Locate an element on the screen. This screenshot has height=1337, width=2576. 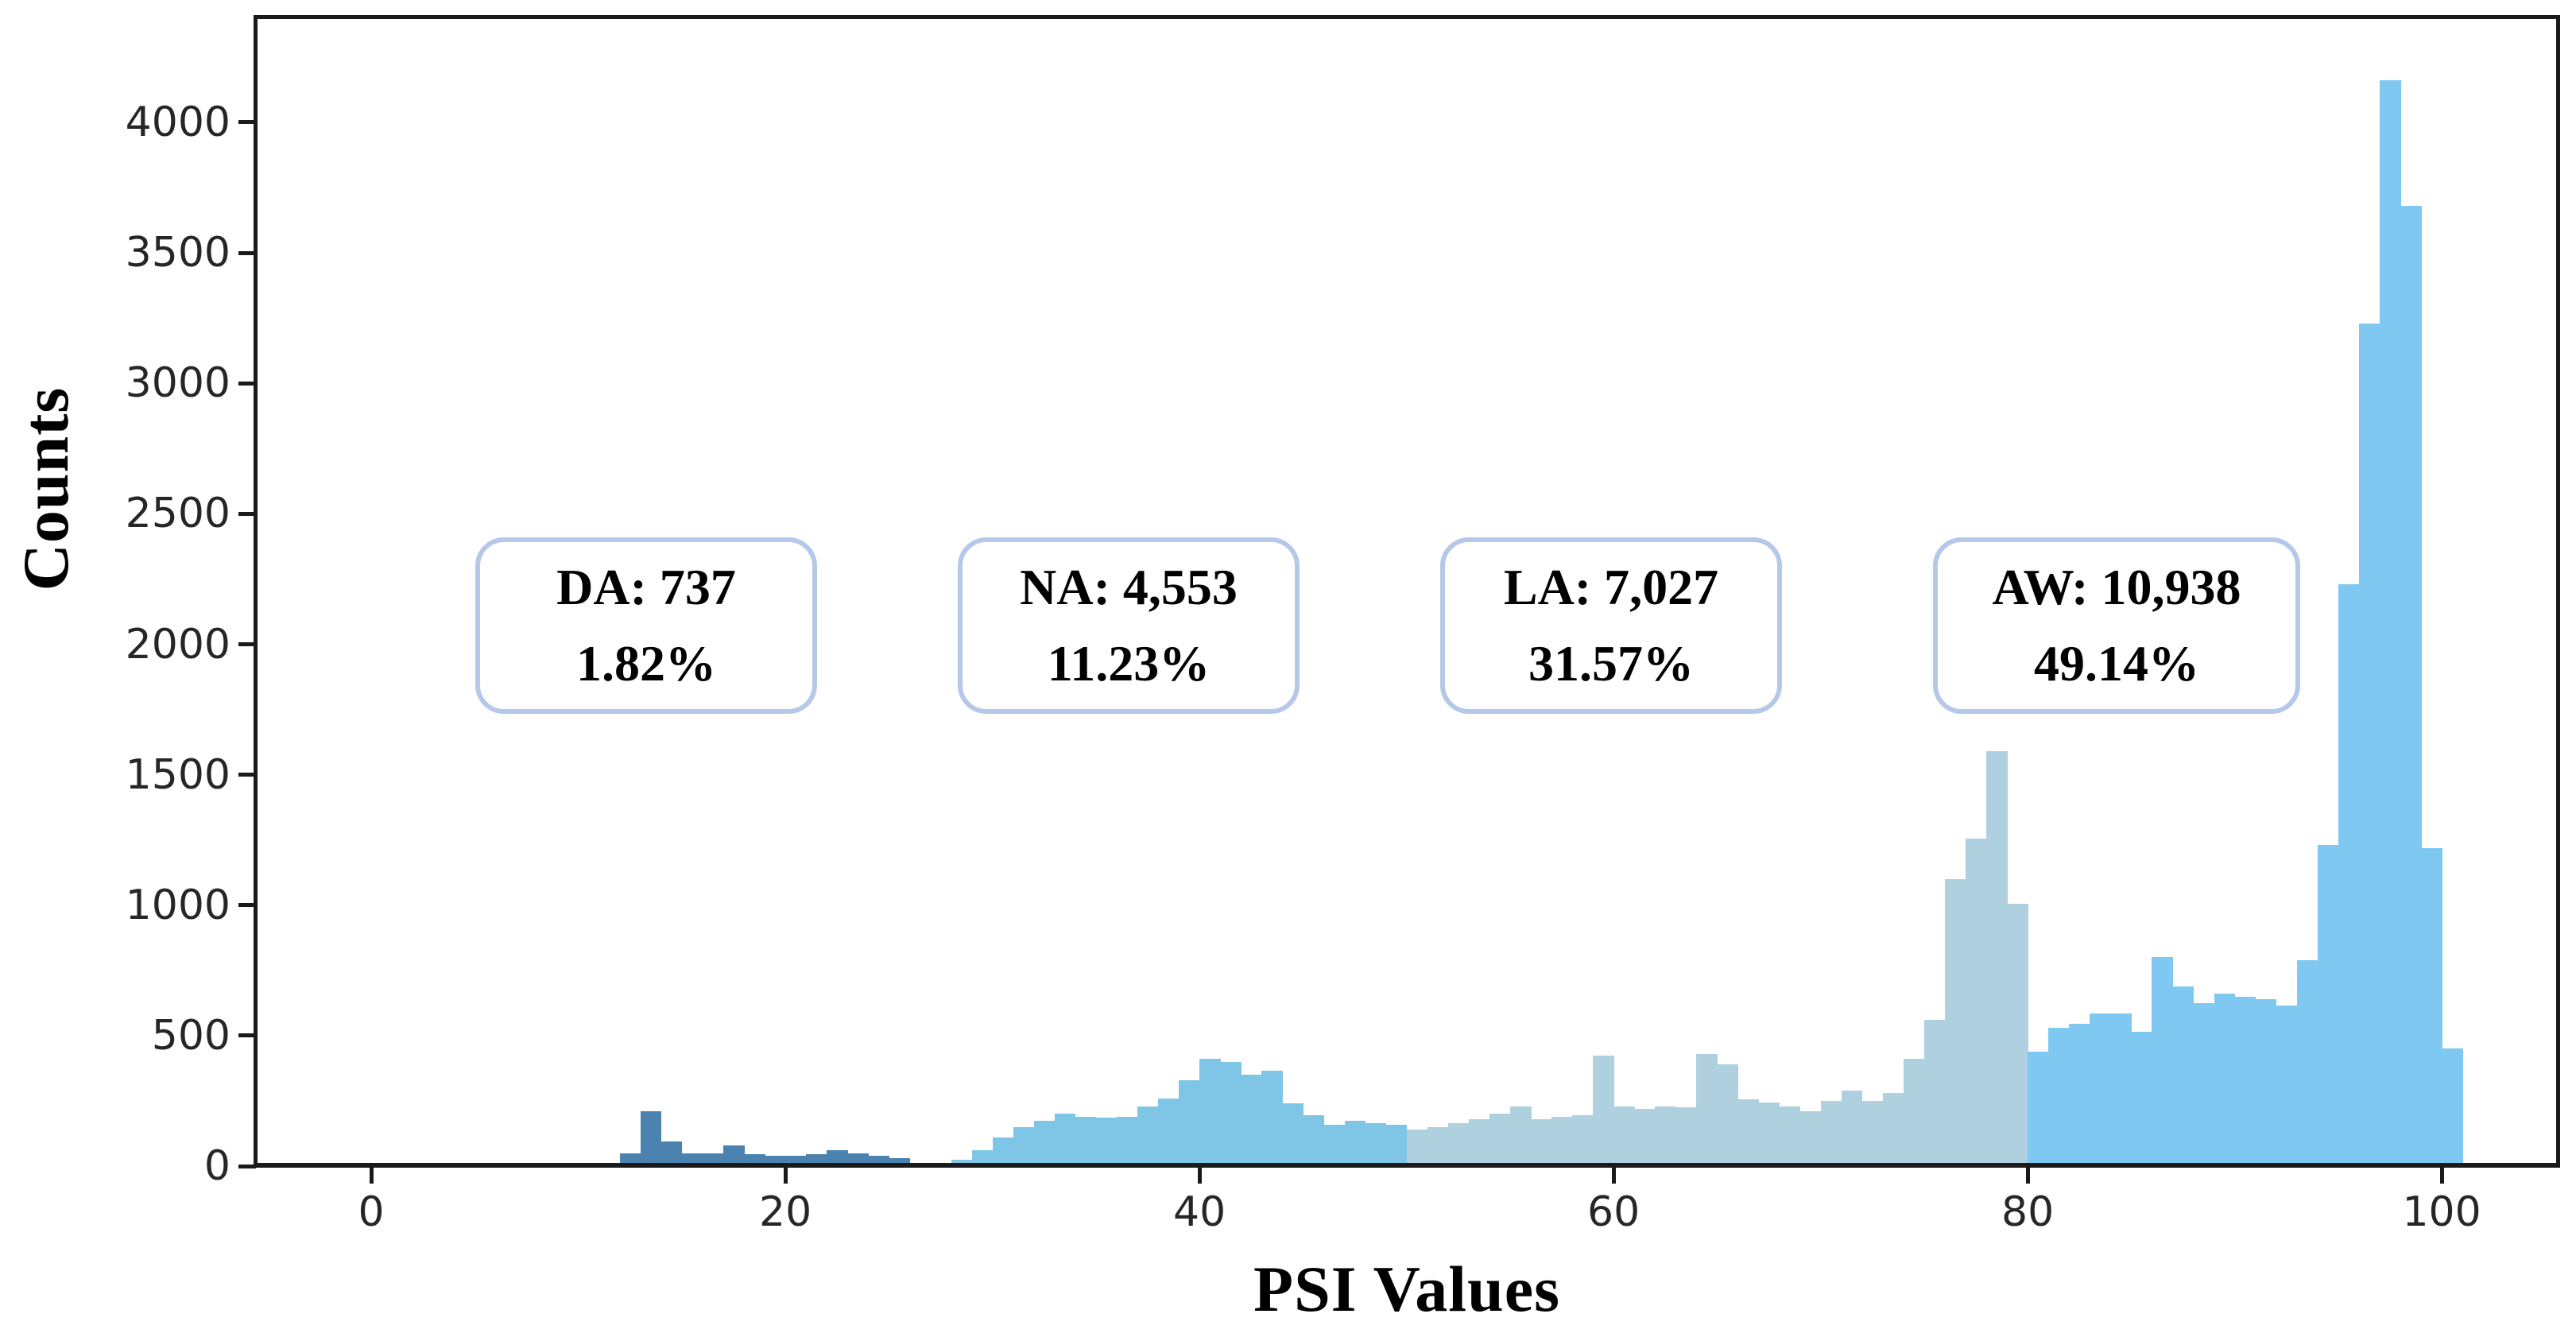
annotation-na-percent: 11.23% is located at coordinates (1129, 663).